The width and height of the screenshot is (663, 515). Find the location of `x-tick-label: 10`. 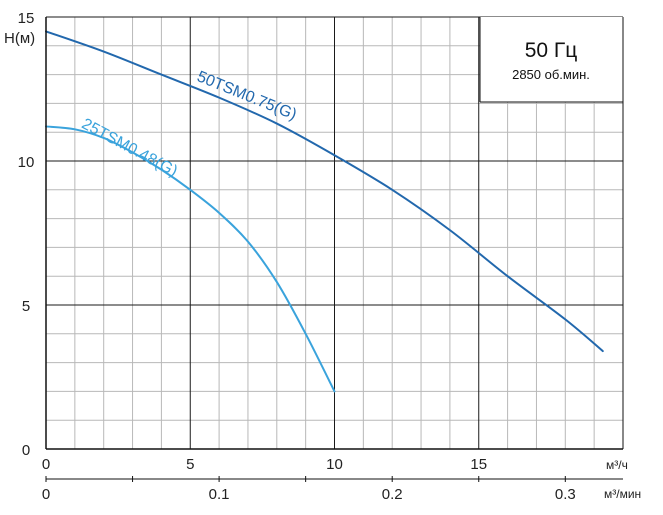

x-tick-label: 10 is located at coordinates (334, 464).